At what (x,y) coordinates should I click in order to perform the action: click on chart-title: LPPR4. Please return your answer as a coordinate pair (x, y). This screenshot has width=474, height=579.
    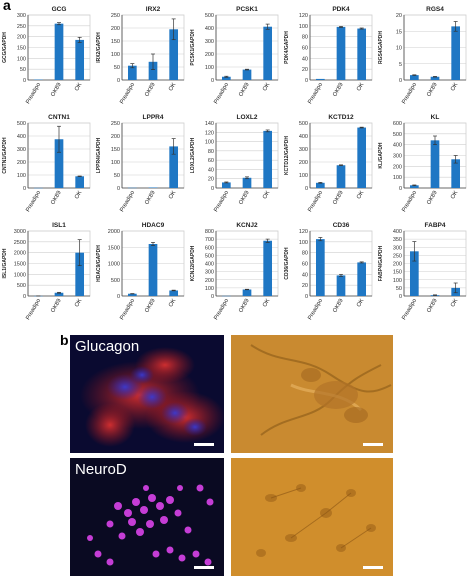
    Looking at the image, I should click on (153, 117).